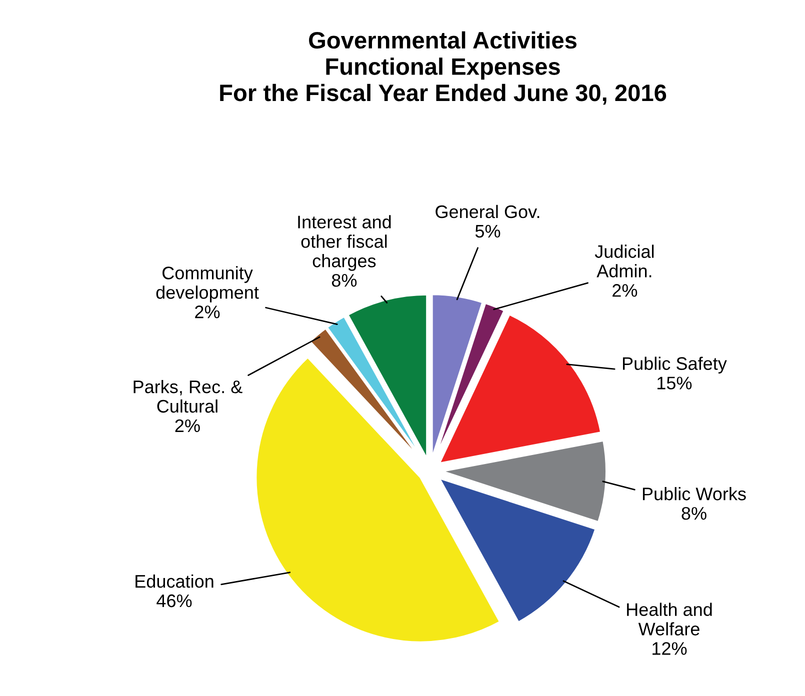 The width and height of the screenshot is (805, 696). Describe the element at coordinates (675, 383) in the screenshot. I see `data-label: 15%` at that location.